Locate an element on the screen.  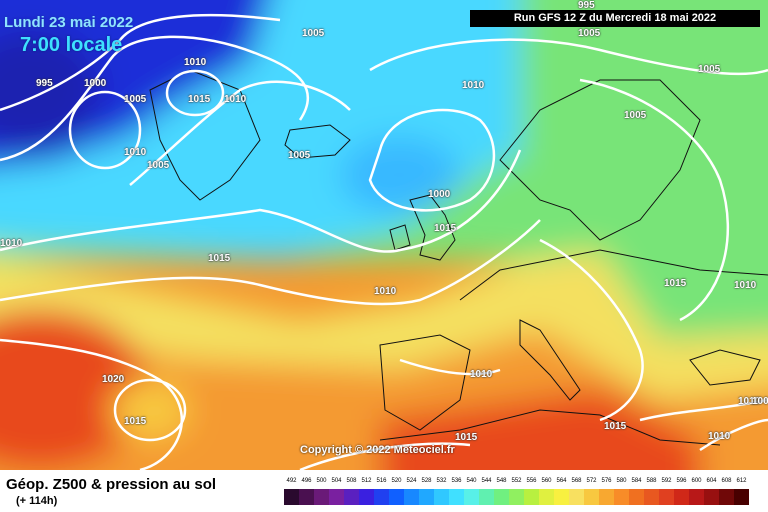
scale-value-label: 512 is located at coordinates (366, 481).